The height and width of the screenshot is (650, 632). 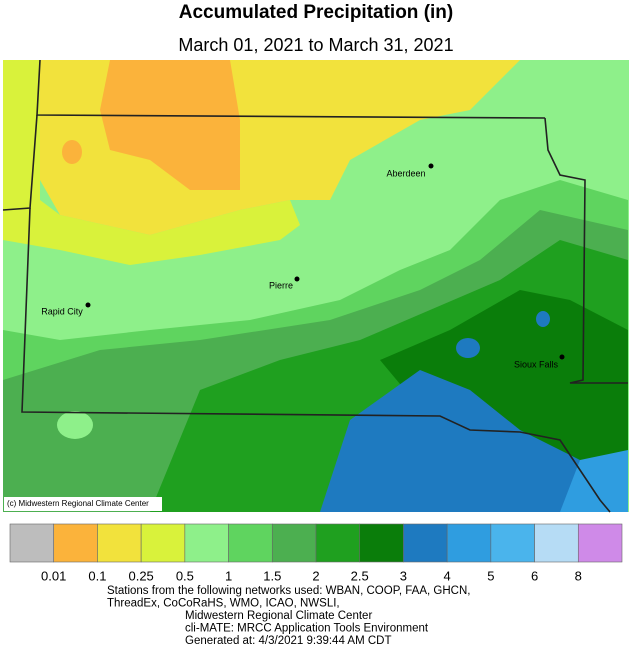 I want to click on legend-label: 1, so click(x=228, y=575).